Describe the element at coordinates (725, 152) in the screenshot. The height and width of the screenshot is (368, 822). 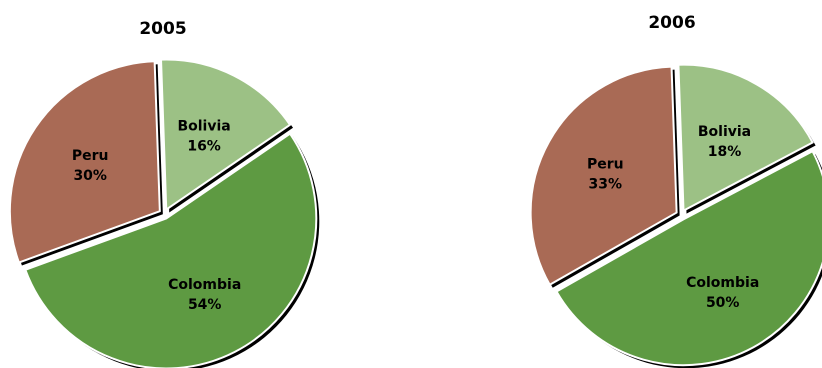
I see `slice-value-label: 18%` at that location.